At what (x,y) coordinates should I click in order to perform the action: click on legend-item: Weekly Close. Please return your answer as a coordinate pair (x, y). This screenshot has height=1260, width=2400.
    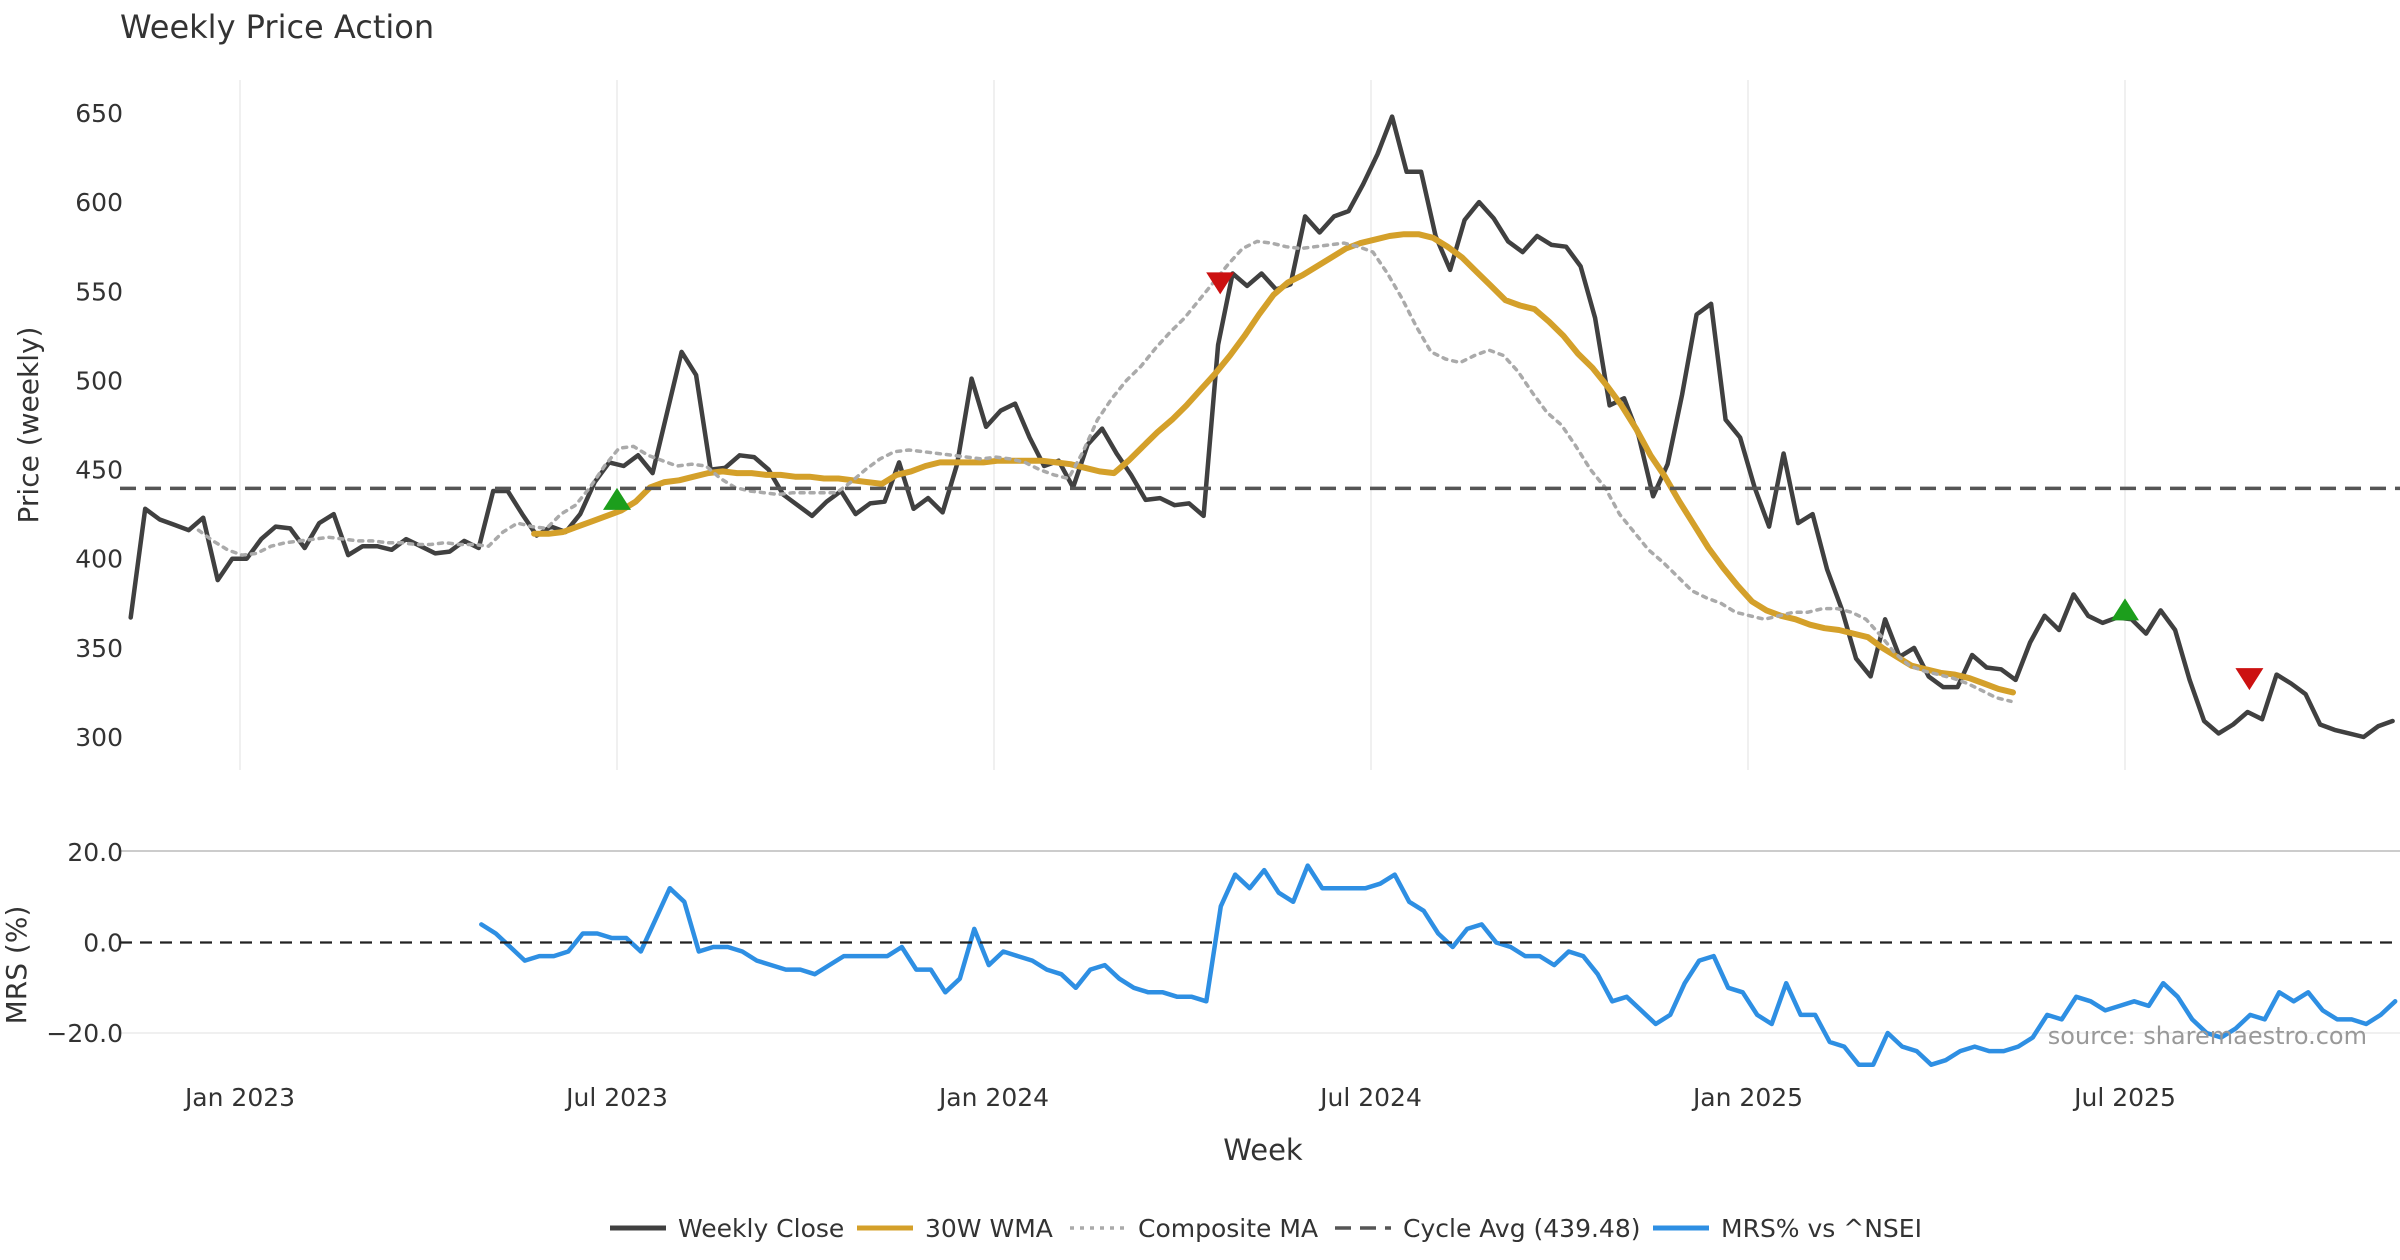
    Looking at the image, I should click on (727, 1228).